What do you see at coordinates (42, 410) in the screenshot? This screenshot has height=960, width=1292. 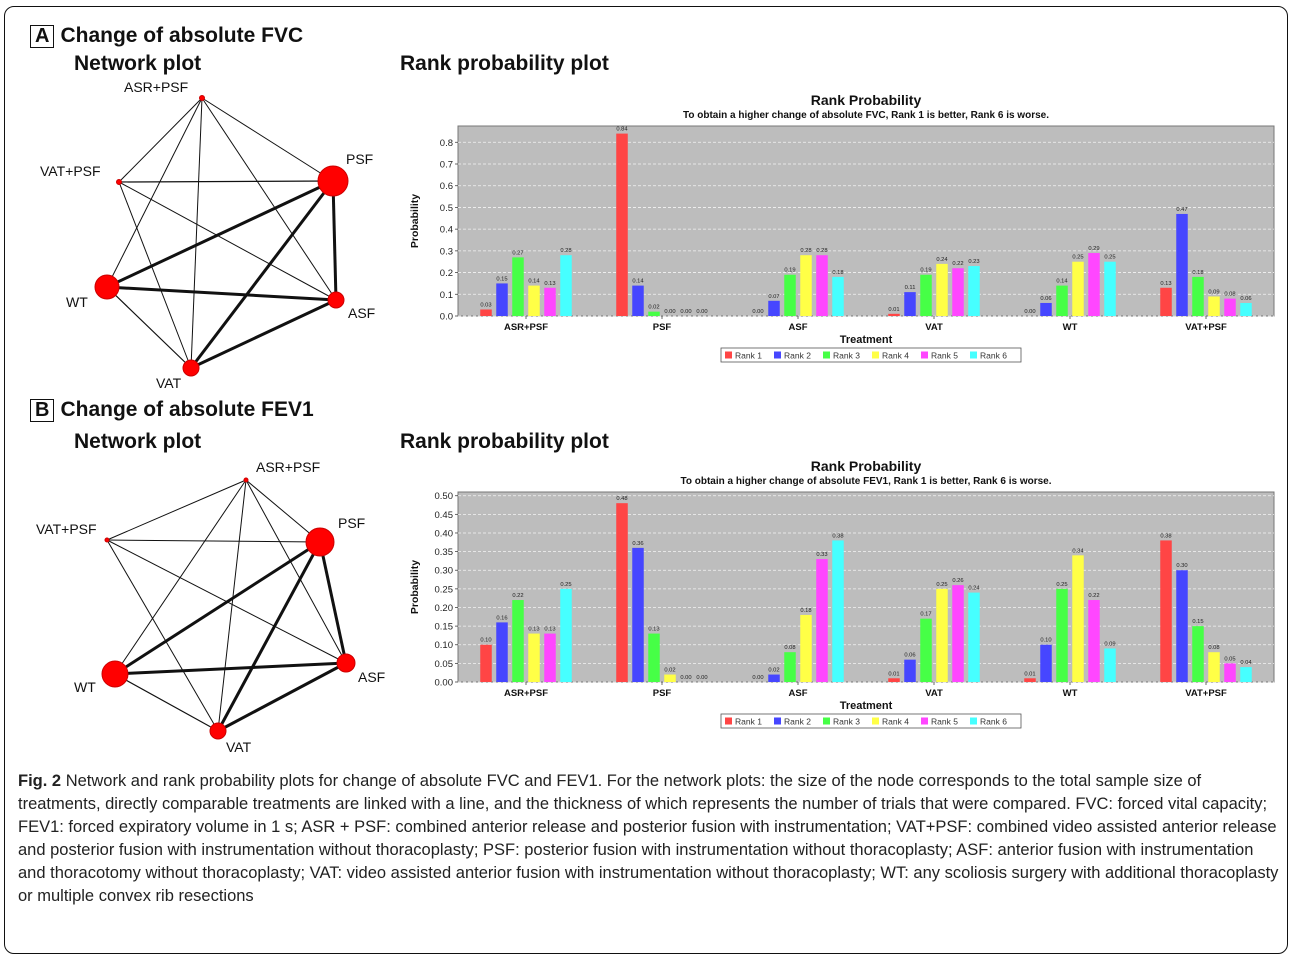 I see `panel-b-letter: B` at bounding box center [42, 410].